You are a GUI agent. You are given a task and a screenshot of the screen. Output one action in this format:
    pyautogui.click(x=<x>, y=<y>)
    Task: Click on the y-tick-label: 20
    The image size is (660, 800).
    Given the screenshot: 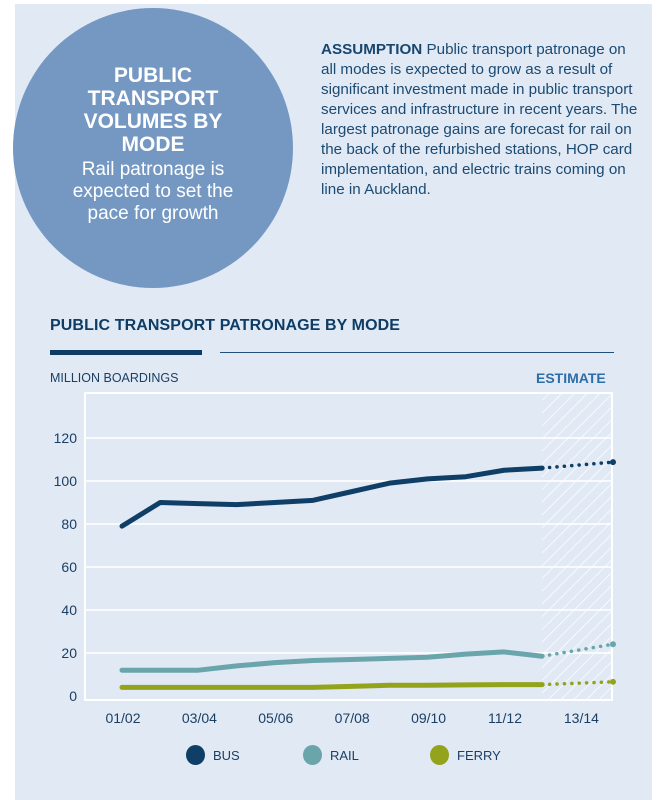 What is the action you would take?
    pyautogui.click(x=69, y=653)
    